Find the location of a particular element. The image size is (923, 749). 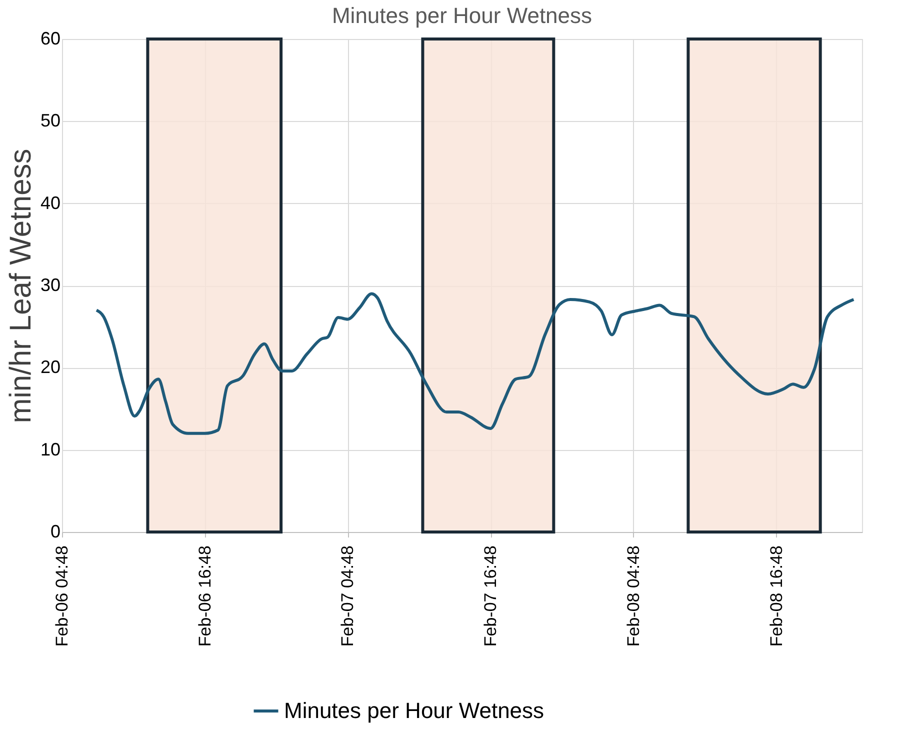

legend-label: Minutes per Hour Wetness is located at coordinates (414, 710).